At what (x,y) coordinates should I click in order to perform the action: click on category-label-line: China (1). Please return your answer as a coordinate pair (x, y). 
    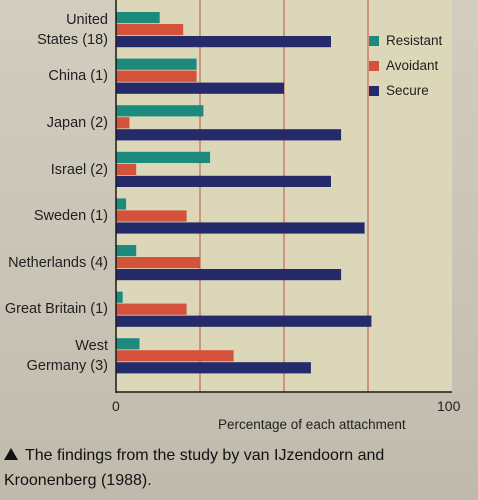
    Looking at the image, I should click on (78, 76).